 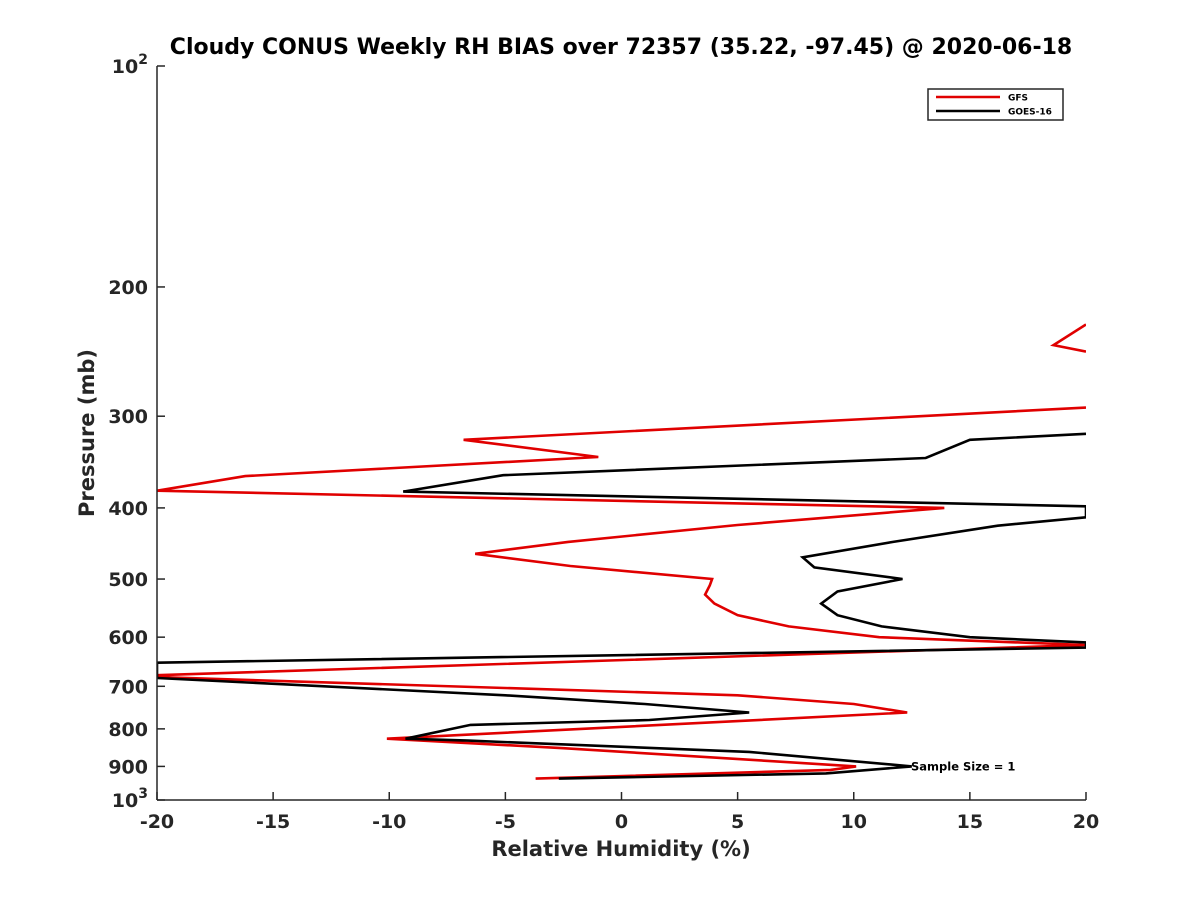 What do you see at coordinates (854, 822) in the screenshot?
I see `x-tick-label: 10` at bounding box center [854, 822].